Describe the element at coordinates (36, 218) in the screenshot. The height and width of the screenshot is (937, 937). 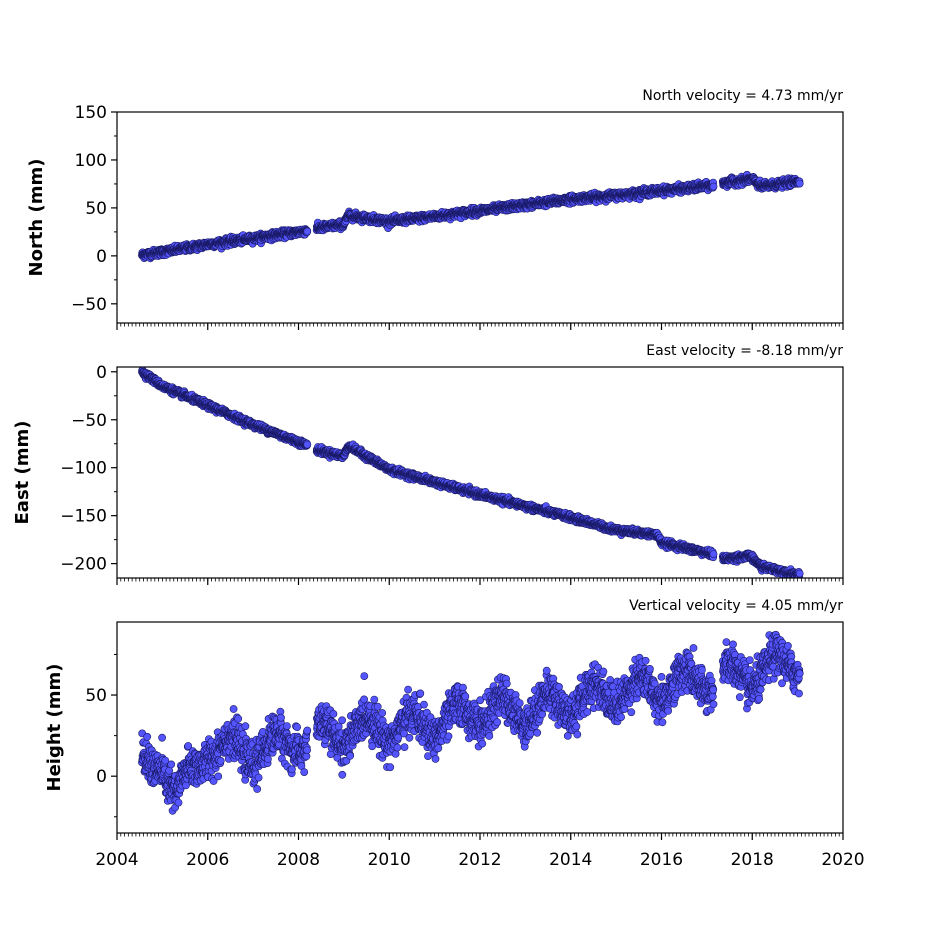
I see `north-ylabel: North (mm)` at that location.